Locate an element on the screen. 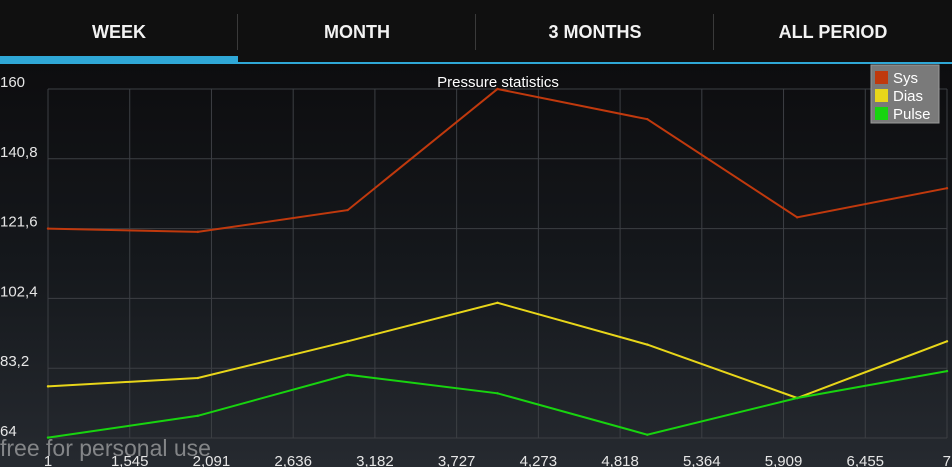  tab-3-months-indicator is located at coordinates (595, 63).